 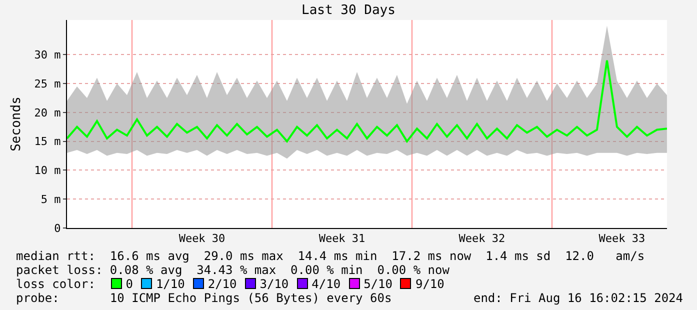 What do you see at coordinates (204, 298) in the screenshot?
I see `text: probe: 10 ICMP Echo Pings (56 Bytes) every 60s` at bounding box center [204, 298].